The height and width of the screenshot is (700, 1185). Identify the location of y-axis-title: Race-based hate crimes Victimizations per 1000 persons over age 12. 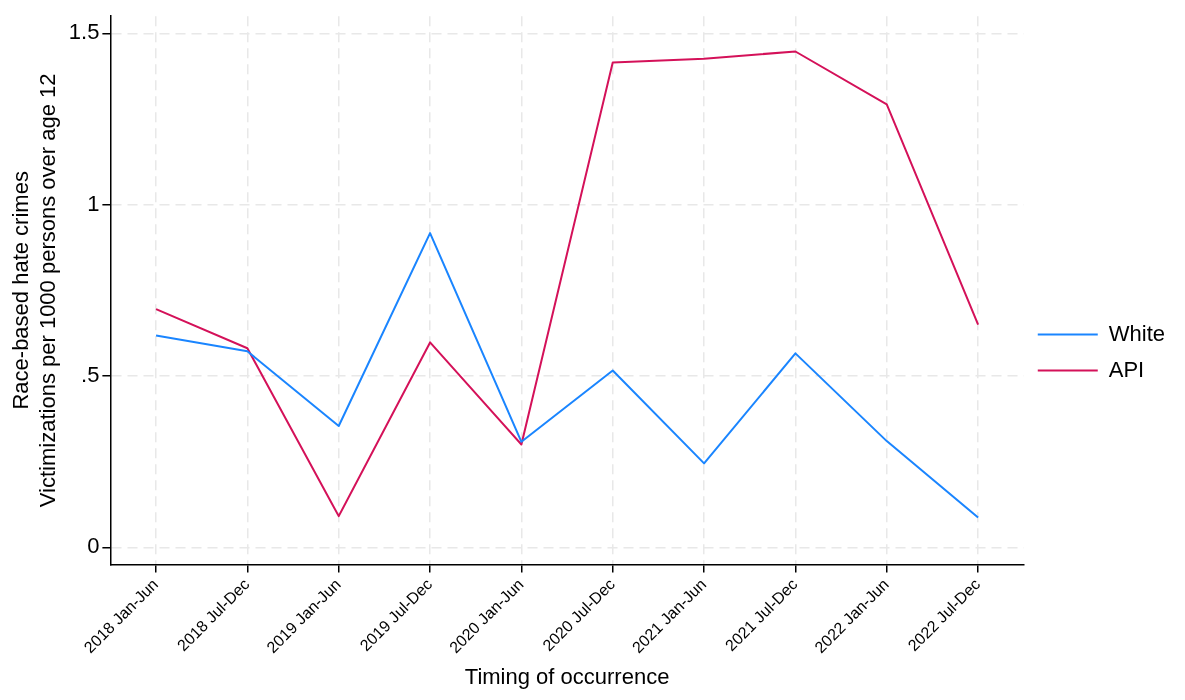
(34, 290).